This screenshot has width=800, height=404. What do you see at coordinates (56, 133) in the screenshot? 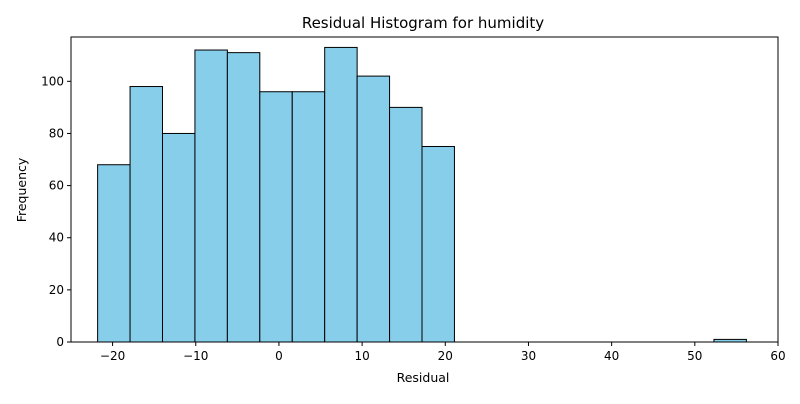
I see `y-tick-label-5: 80` at bounding box center [56, 133].